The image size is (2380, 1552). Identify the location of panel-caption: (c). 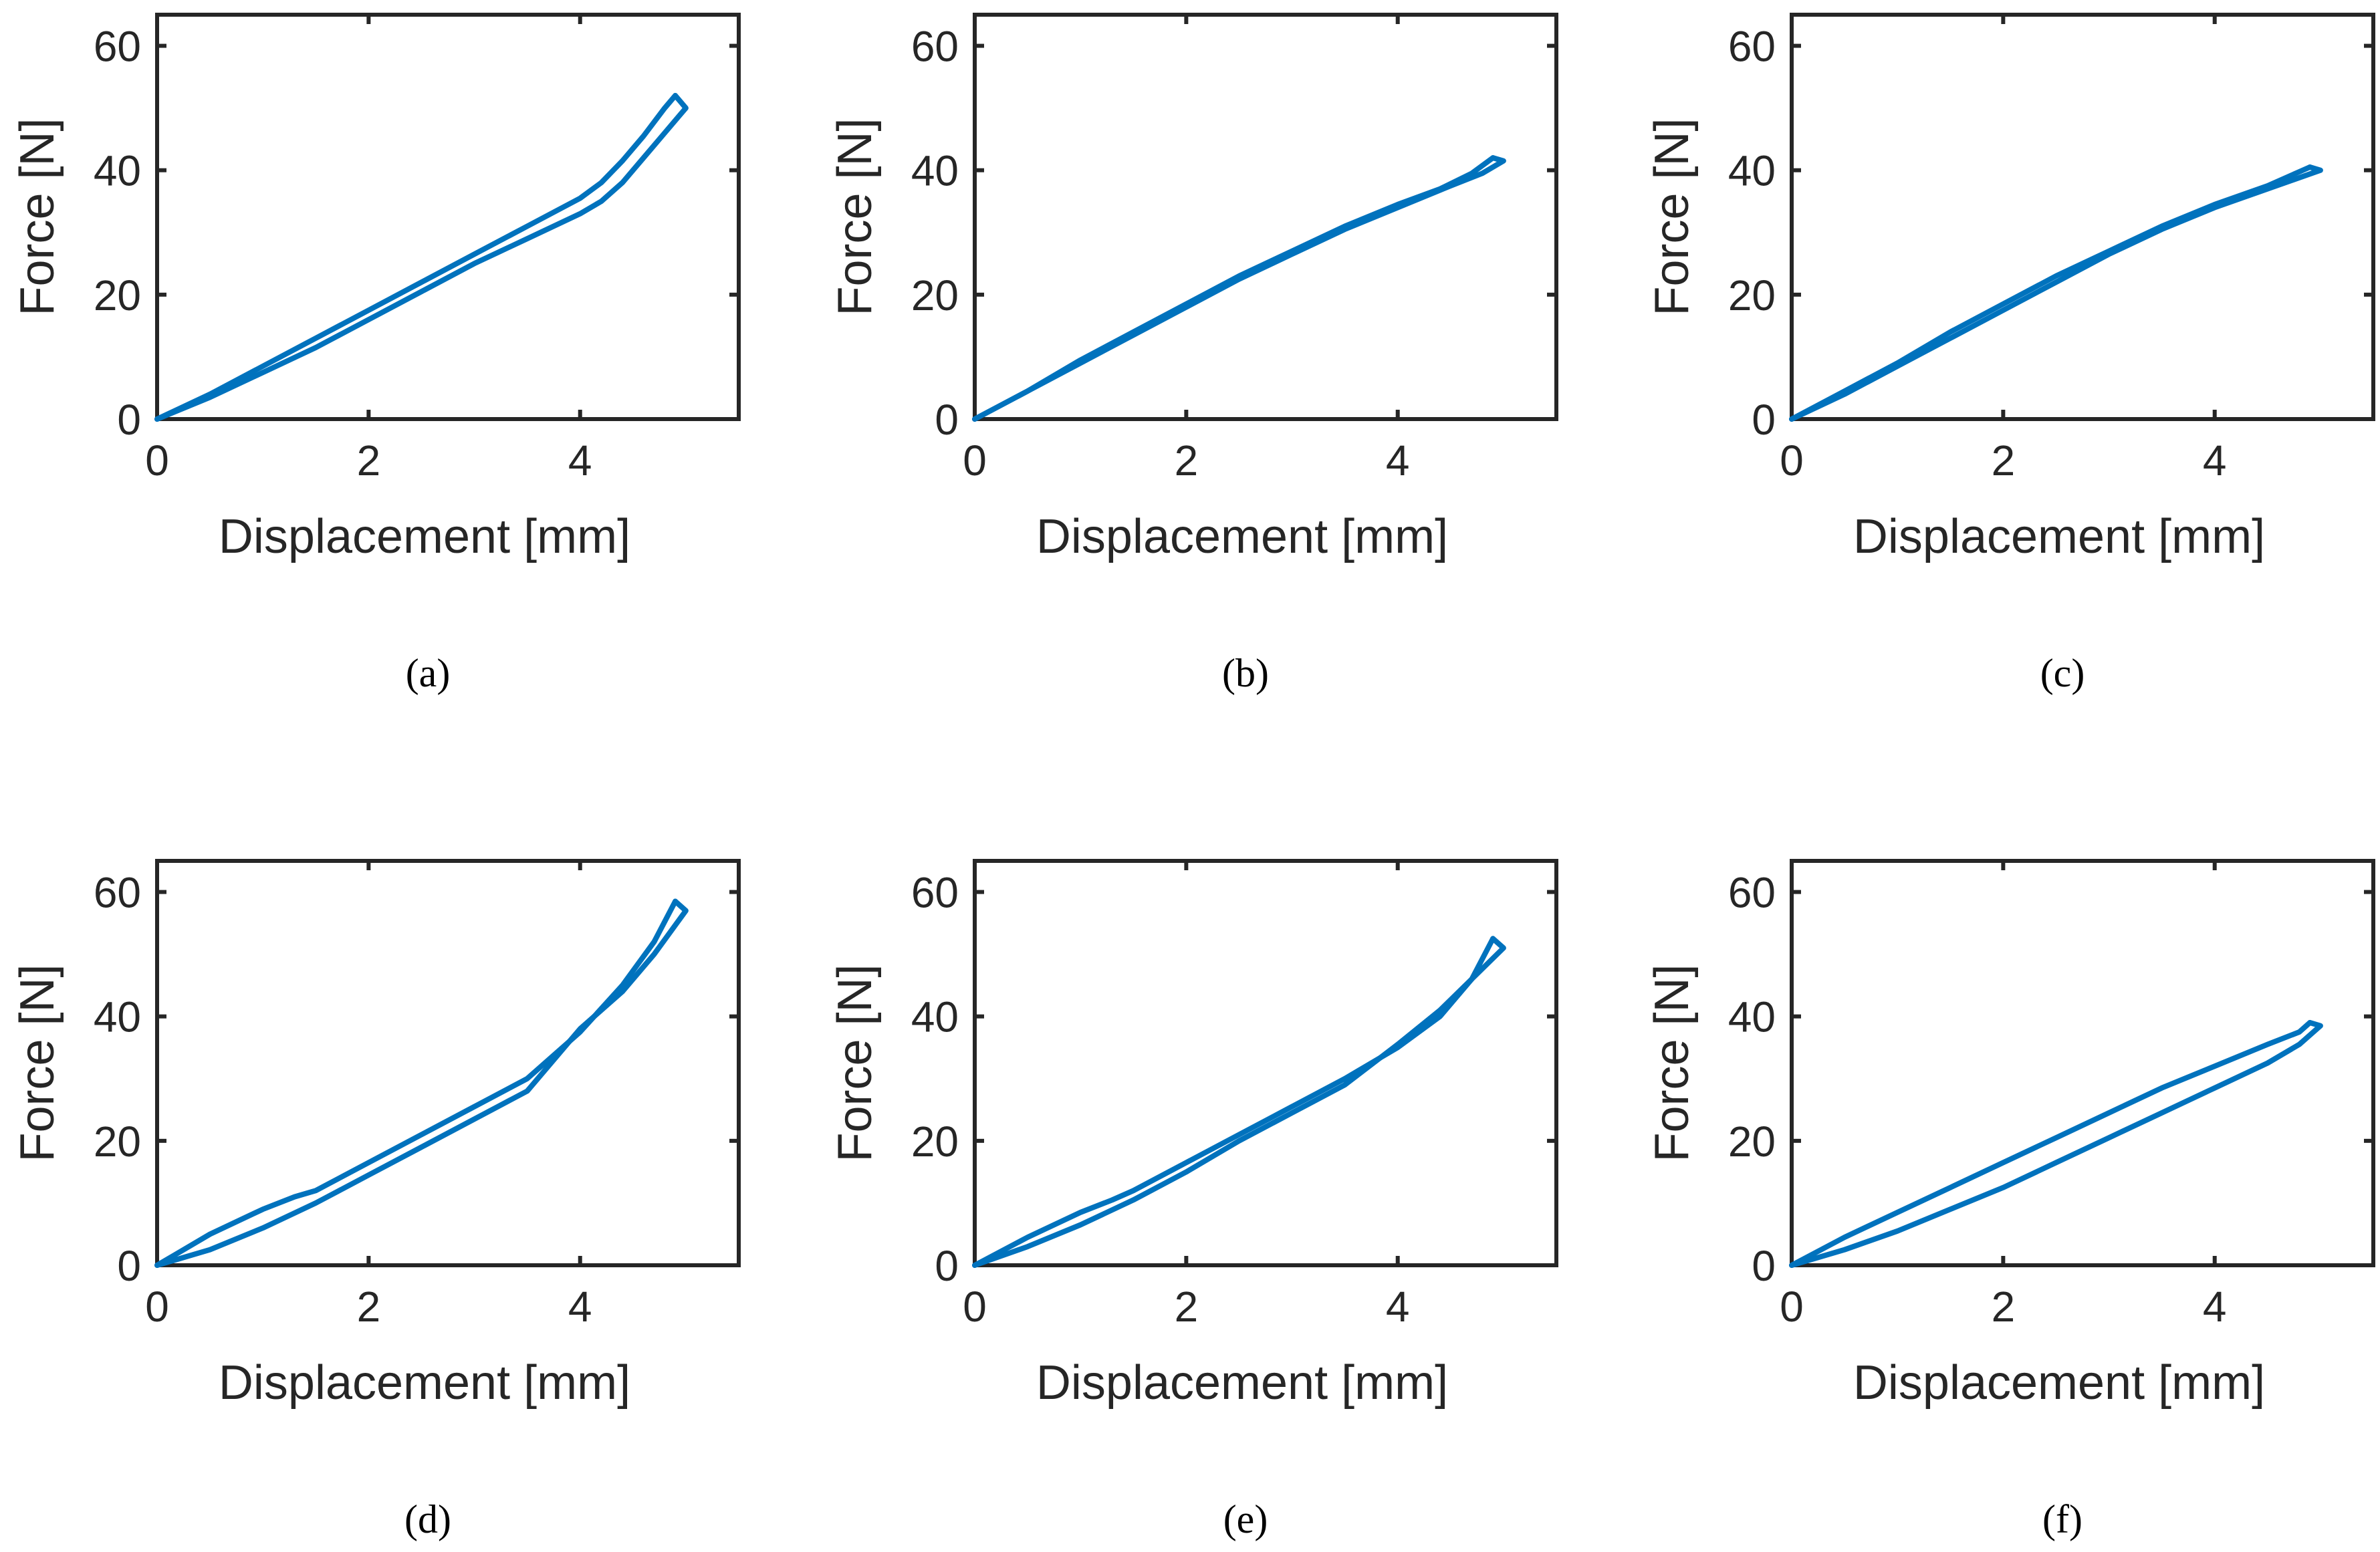
(2062, 673).